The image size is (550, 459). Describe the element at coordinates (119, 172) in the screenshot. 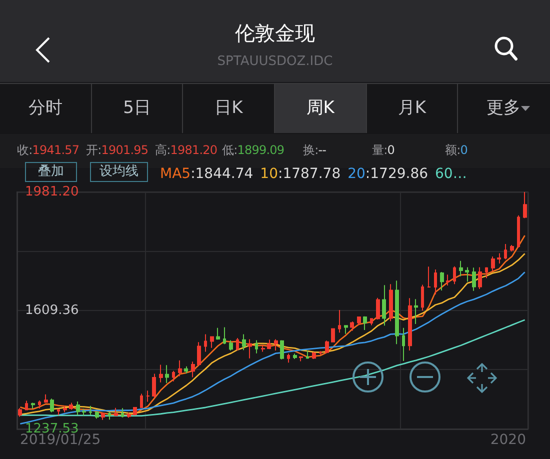

I see `text: 设均线` at that location.